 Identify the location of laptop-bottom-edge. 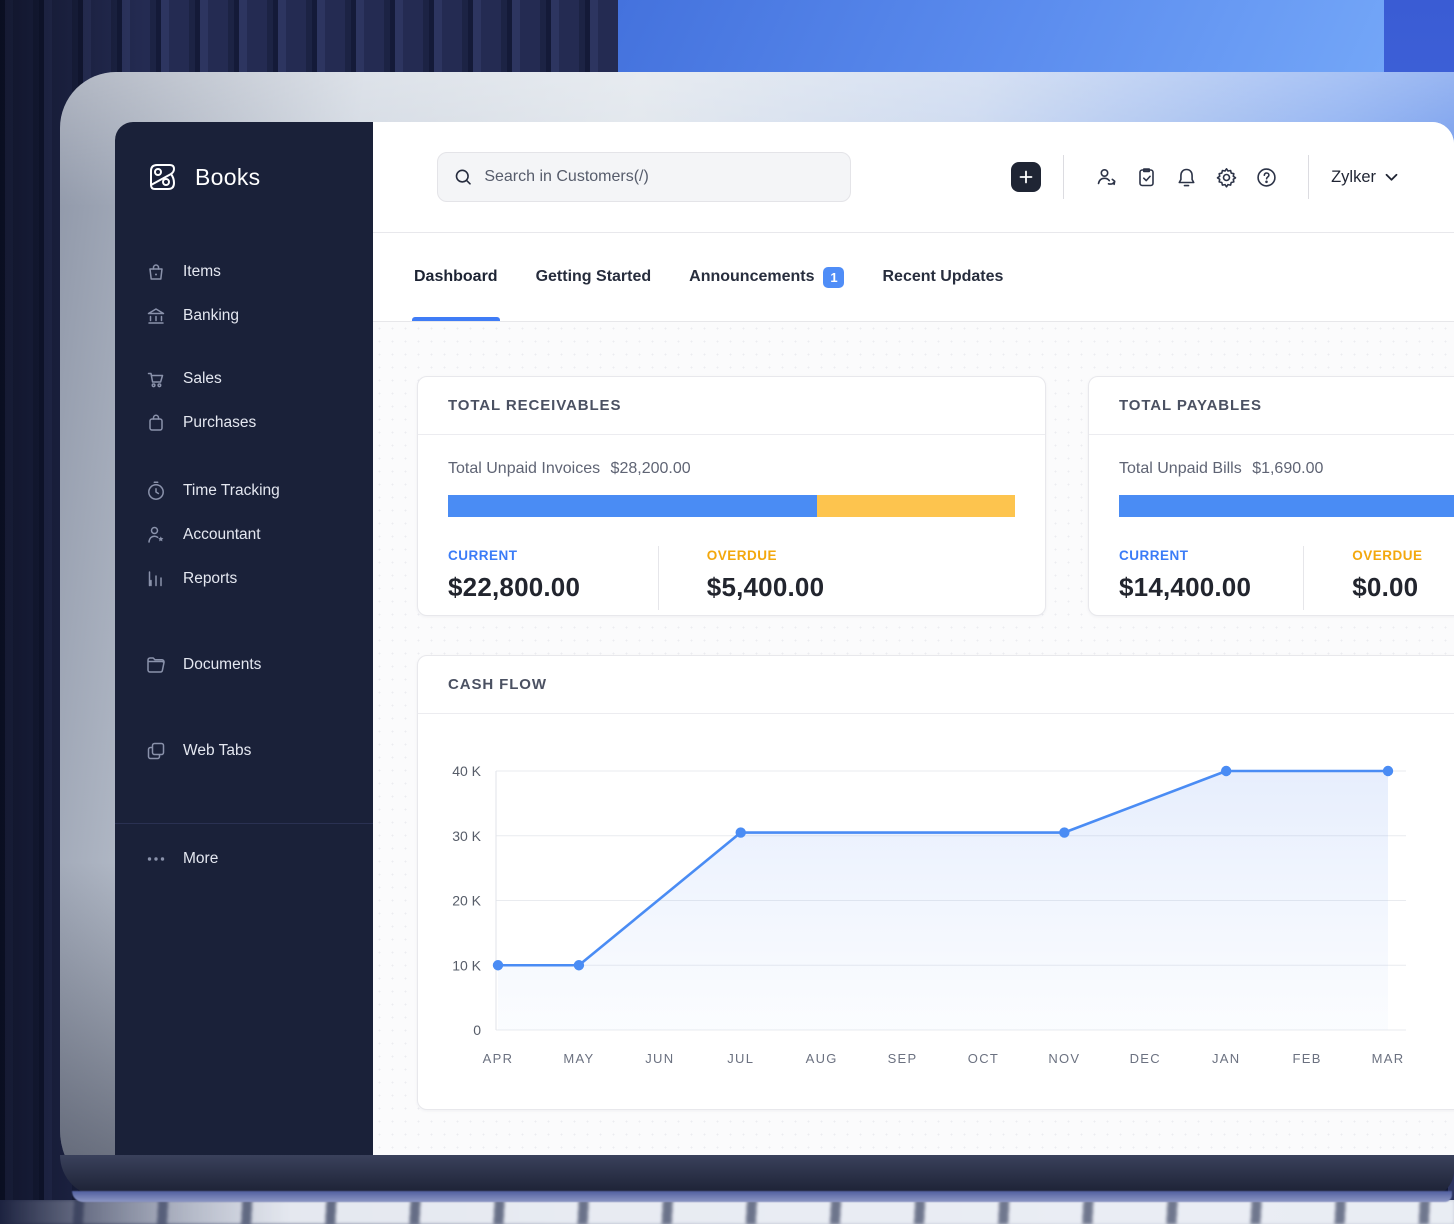
(762, 1196).